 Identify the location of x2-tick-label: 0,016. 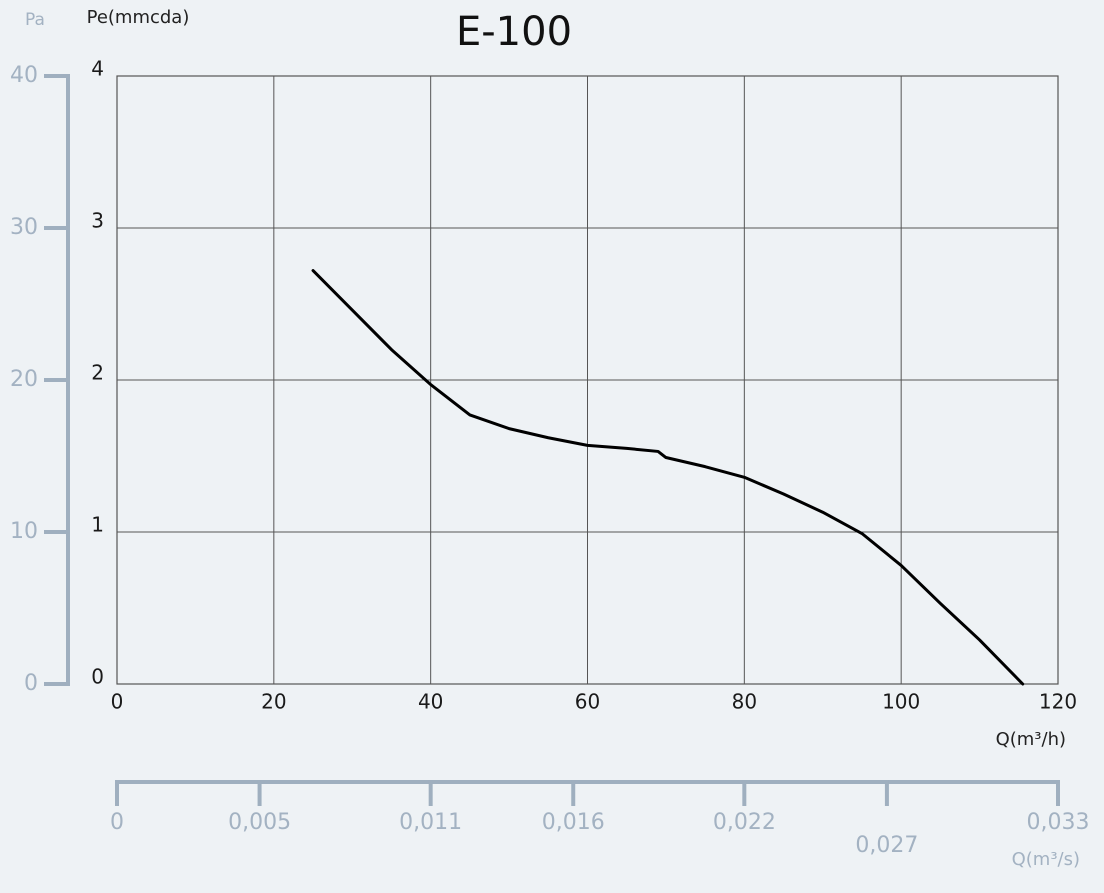
(573, 822).